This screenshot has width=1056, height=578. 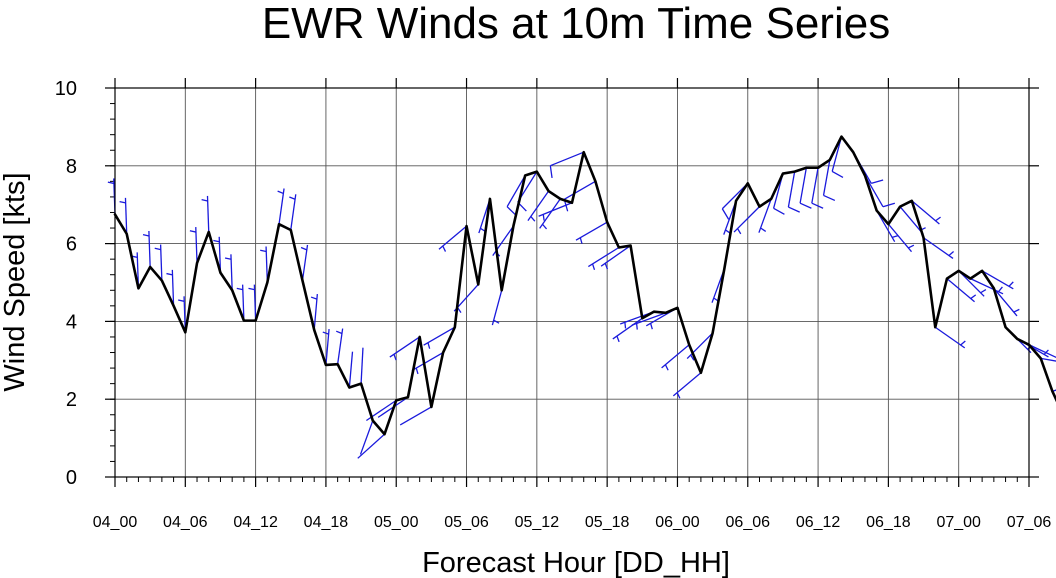 What do you see at coordinates (66, 283) in the screenshot?
I see `y-axis-tick-labels: 0 2 4 6 8 10` at bounding box center [66, 283].